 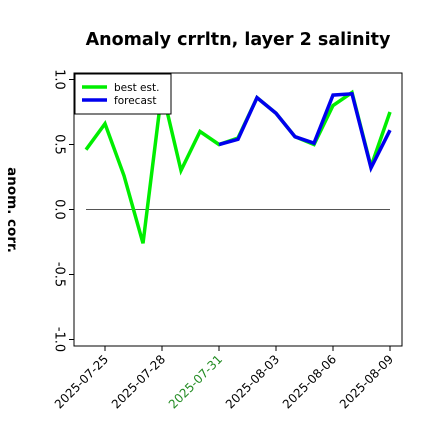 I want to click on y-axis-ticks: -1.0 -0.5 0.0 0.5 1.0, so click(x=62, y=210).